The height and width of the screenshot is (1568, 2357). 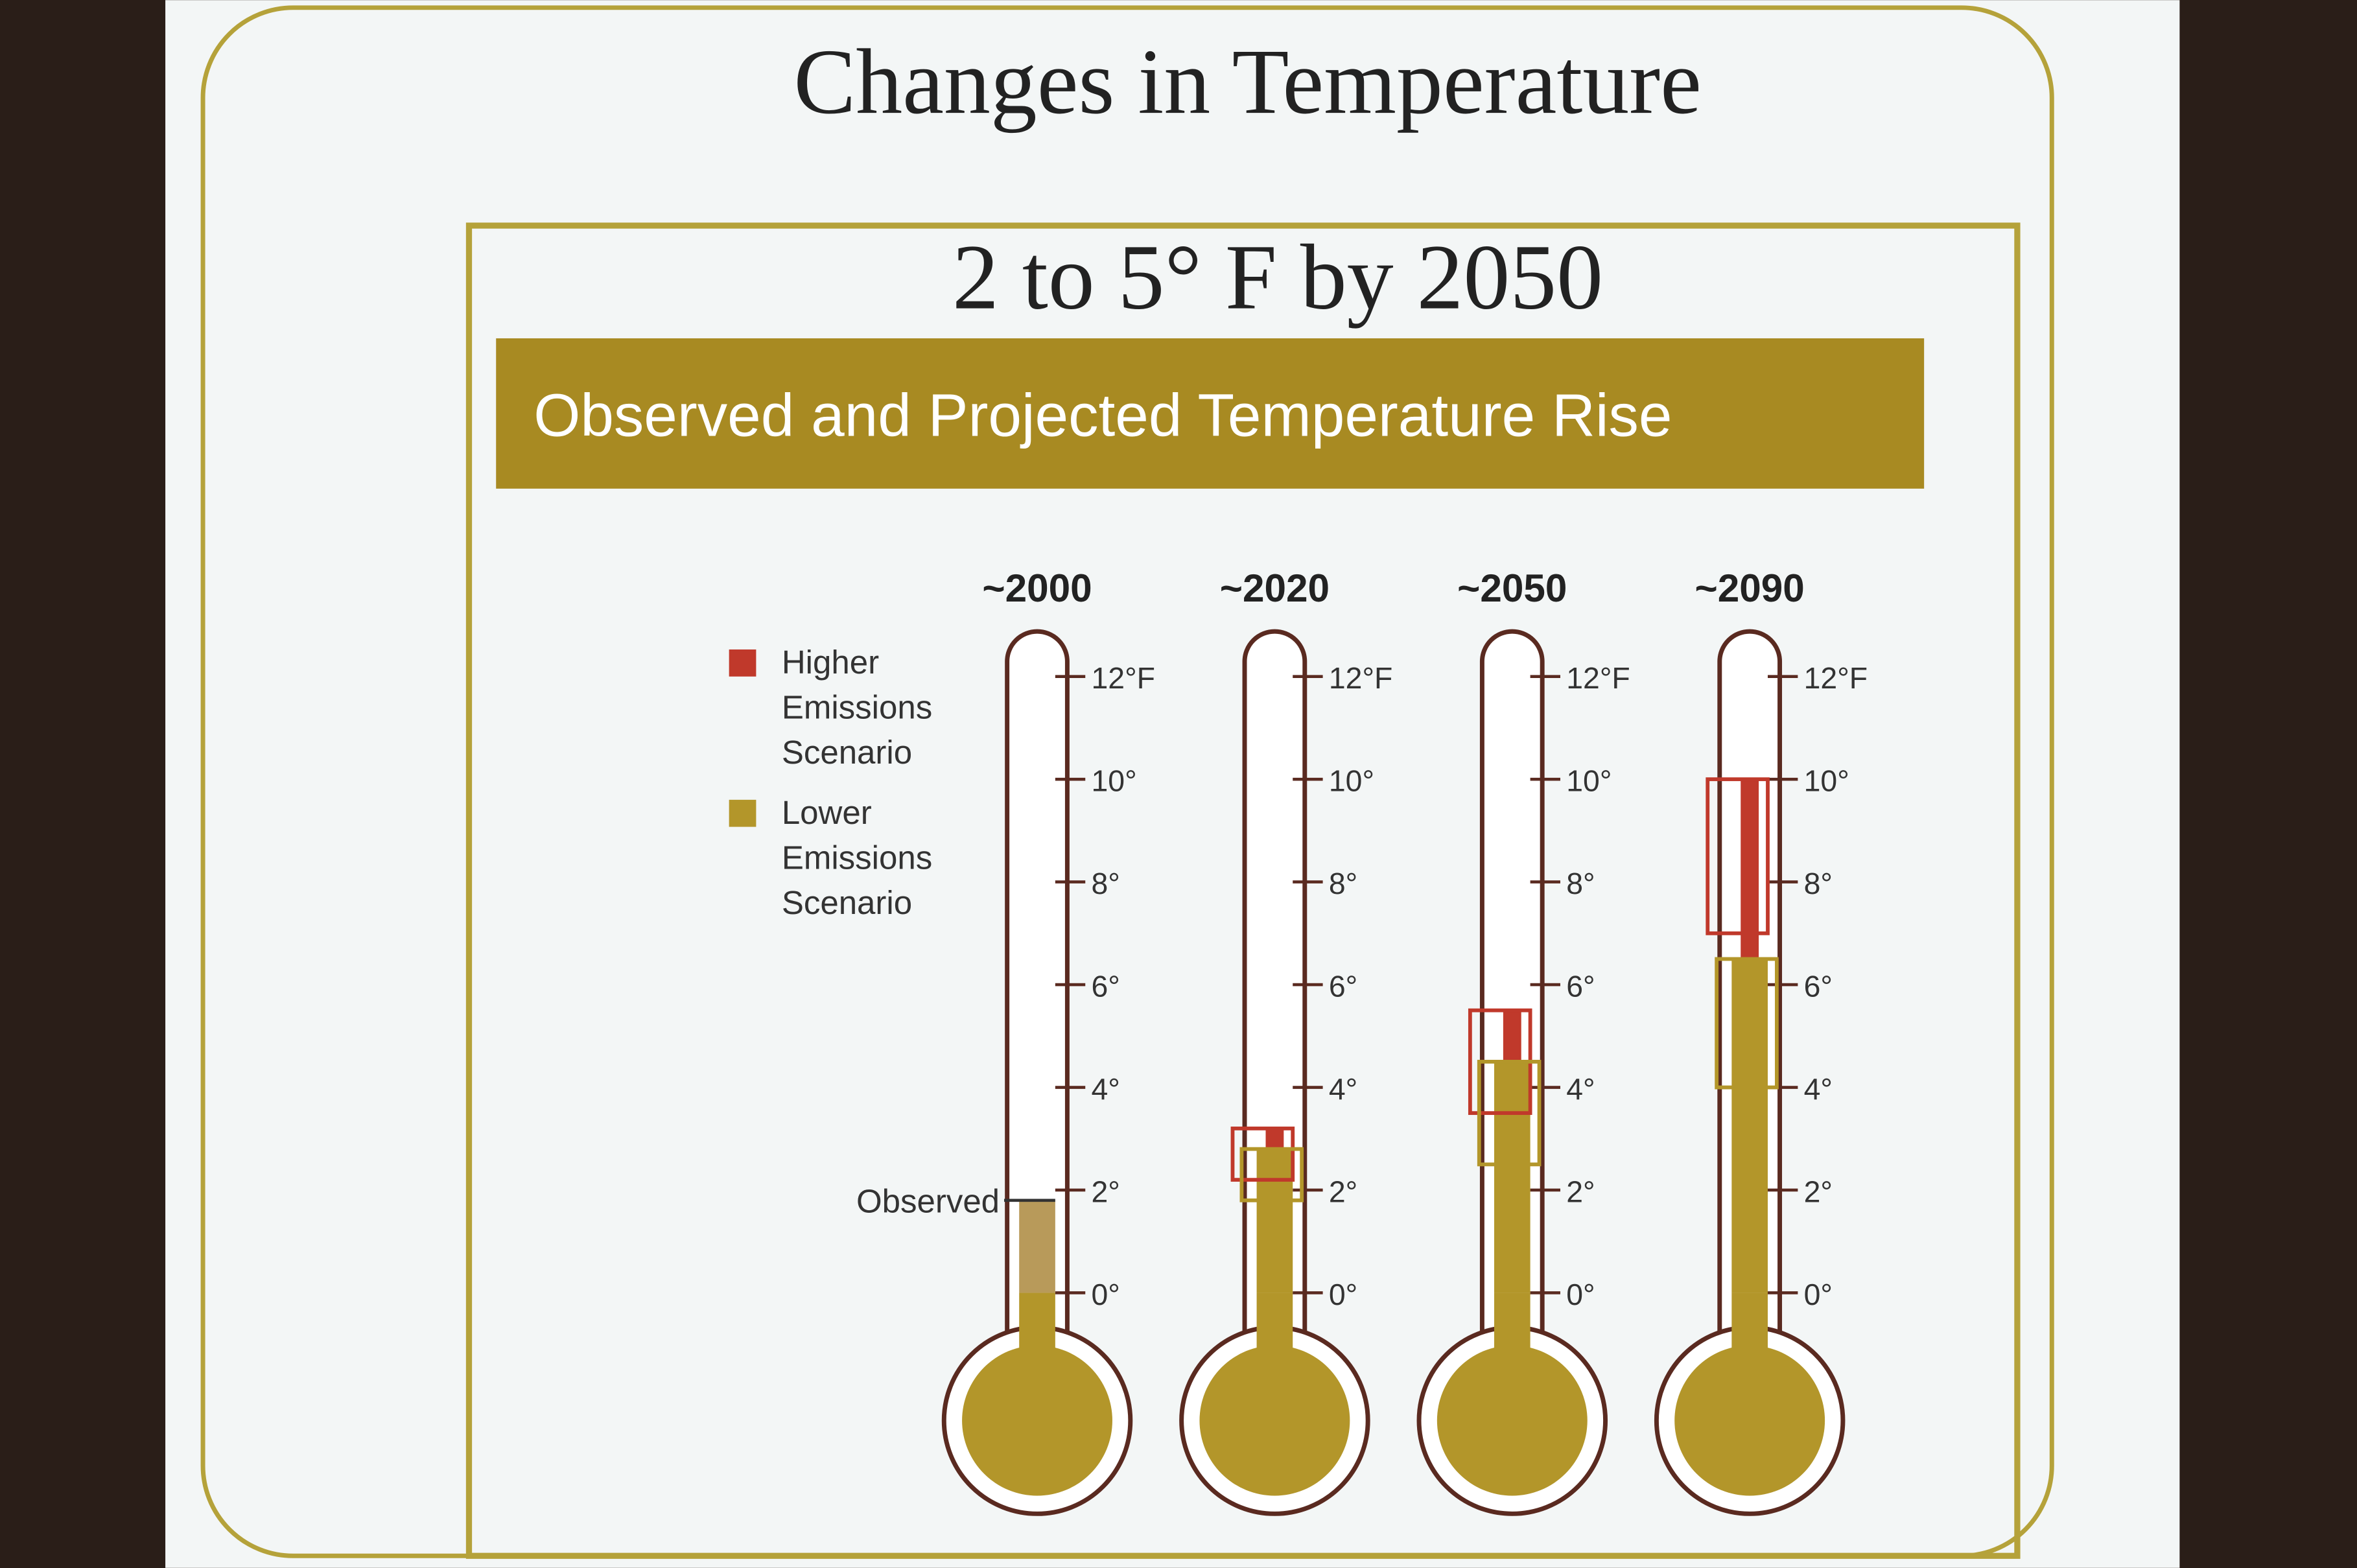 What do you see at coordinates (1750, 588) in the screenshot?
I see `category-label: ~2090` at bounding box center [1750, 588].